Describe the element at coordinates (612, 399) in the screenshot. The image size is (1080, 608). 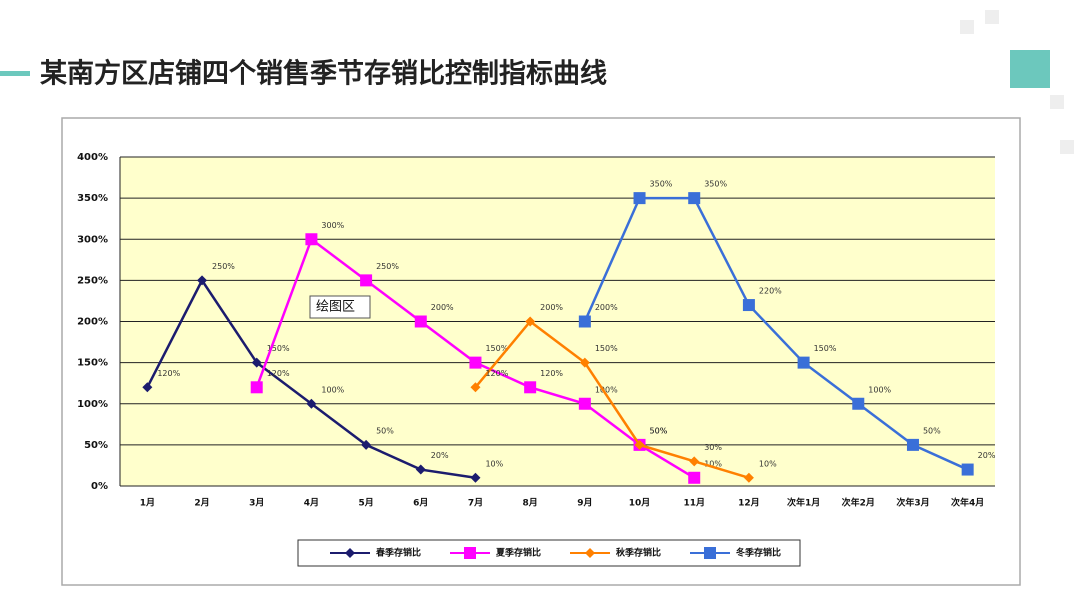
I see `series-line` at that location.